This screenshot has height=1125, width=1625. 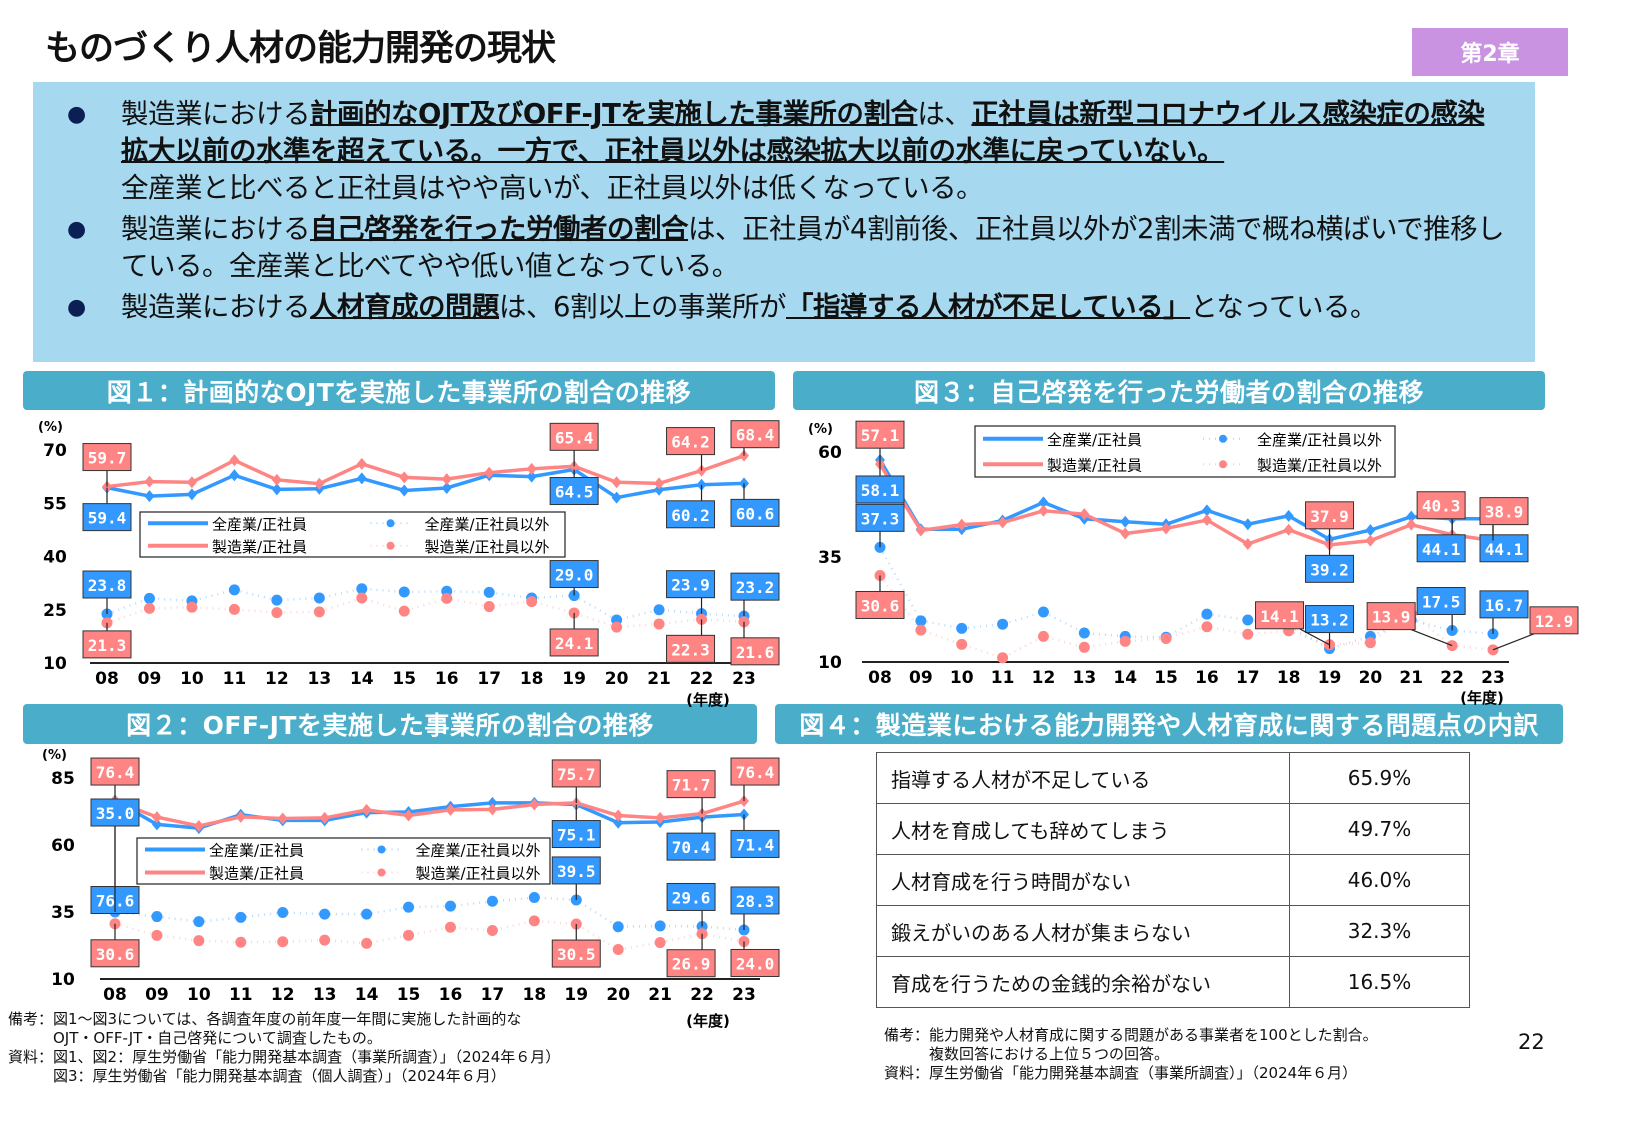 What do you see at coordinates (319, 679) in the screenshot?
I see `x-tick-label: 13` at bounding box center [319, 679].